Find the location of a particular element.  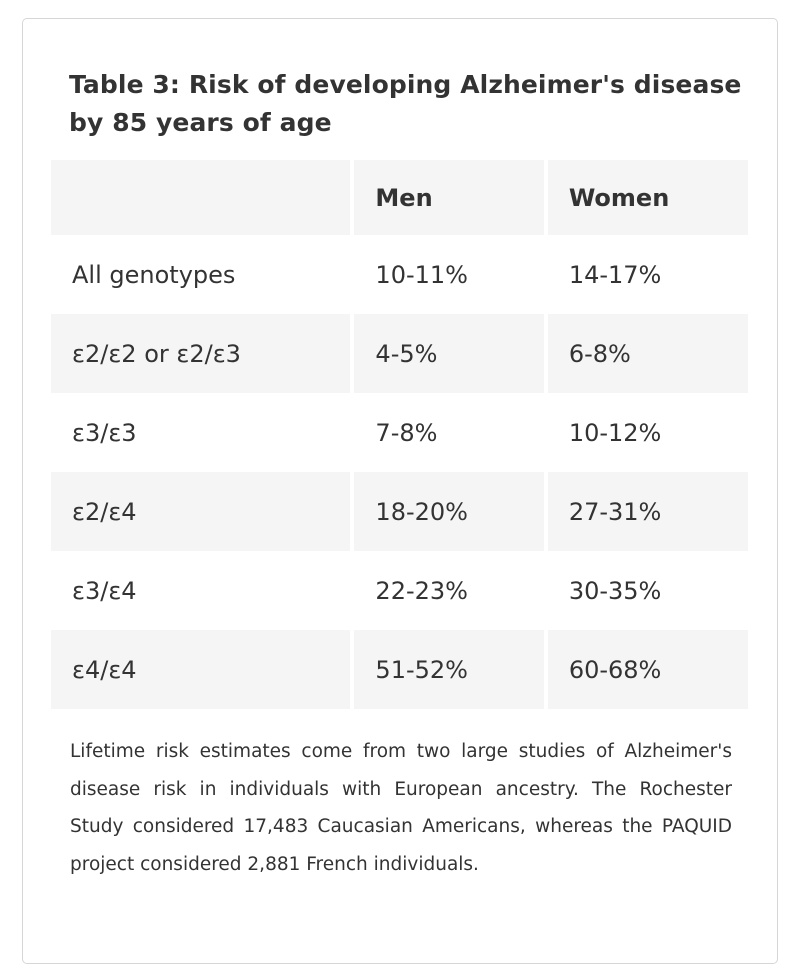

women-risk-cell: 30-35% is located at coordinates (615, 590).